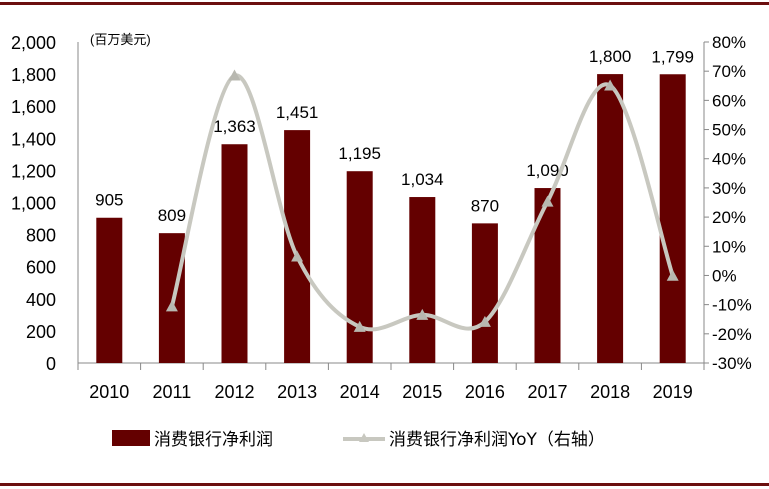  What do you see at coordinates (729, 188) in the screenshot?
I see `right-tick-label: 30%` at bounding box center [729, 188].